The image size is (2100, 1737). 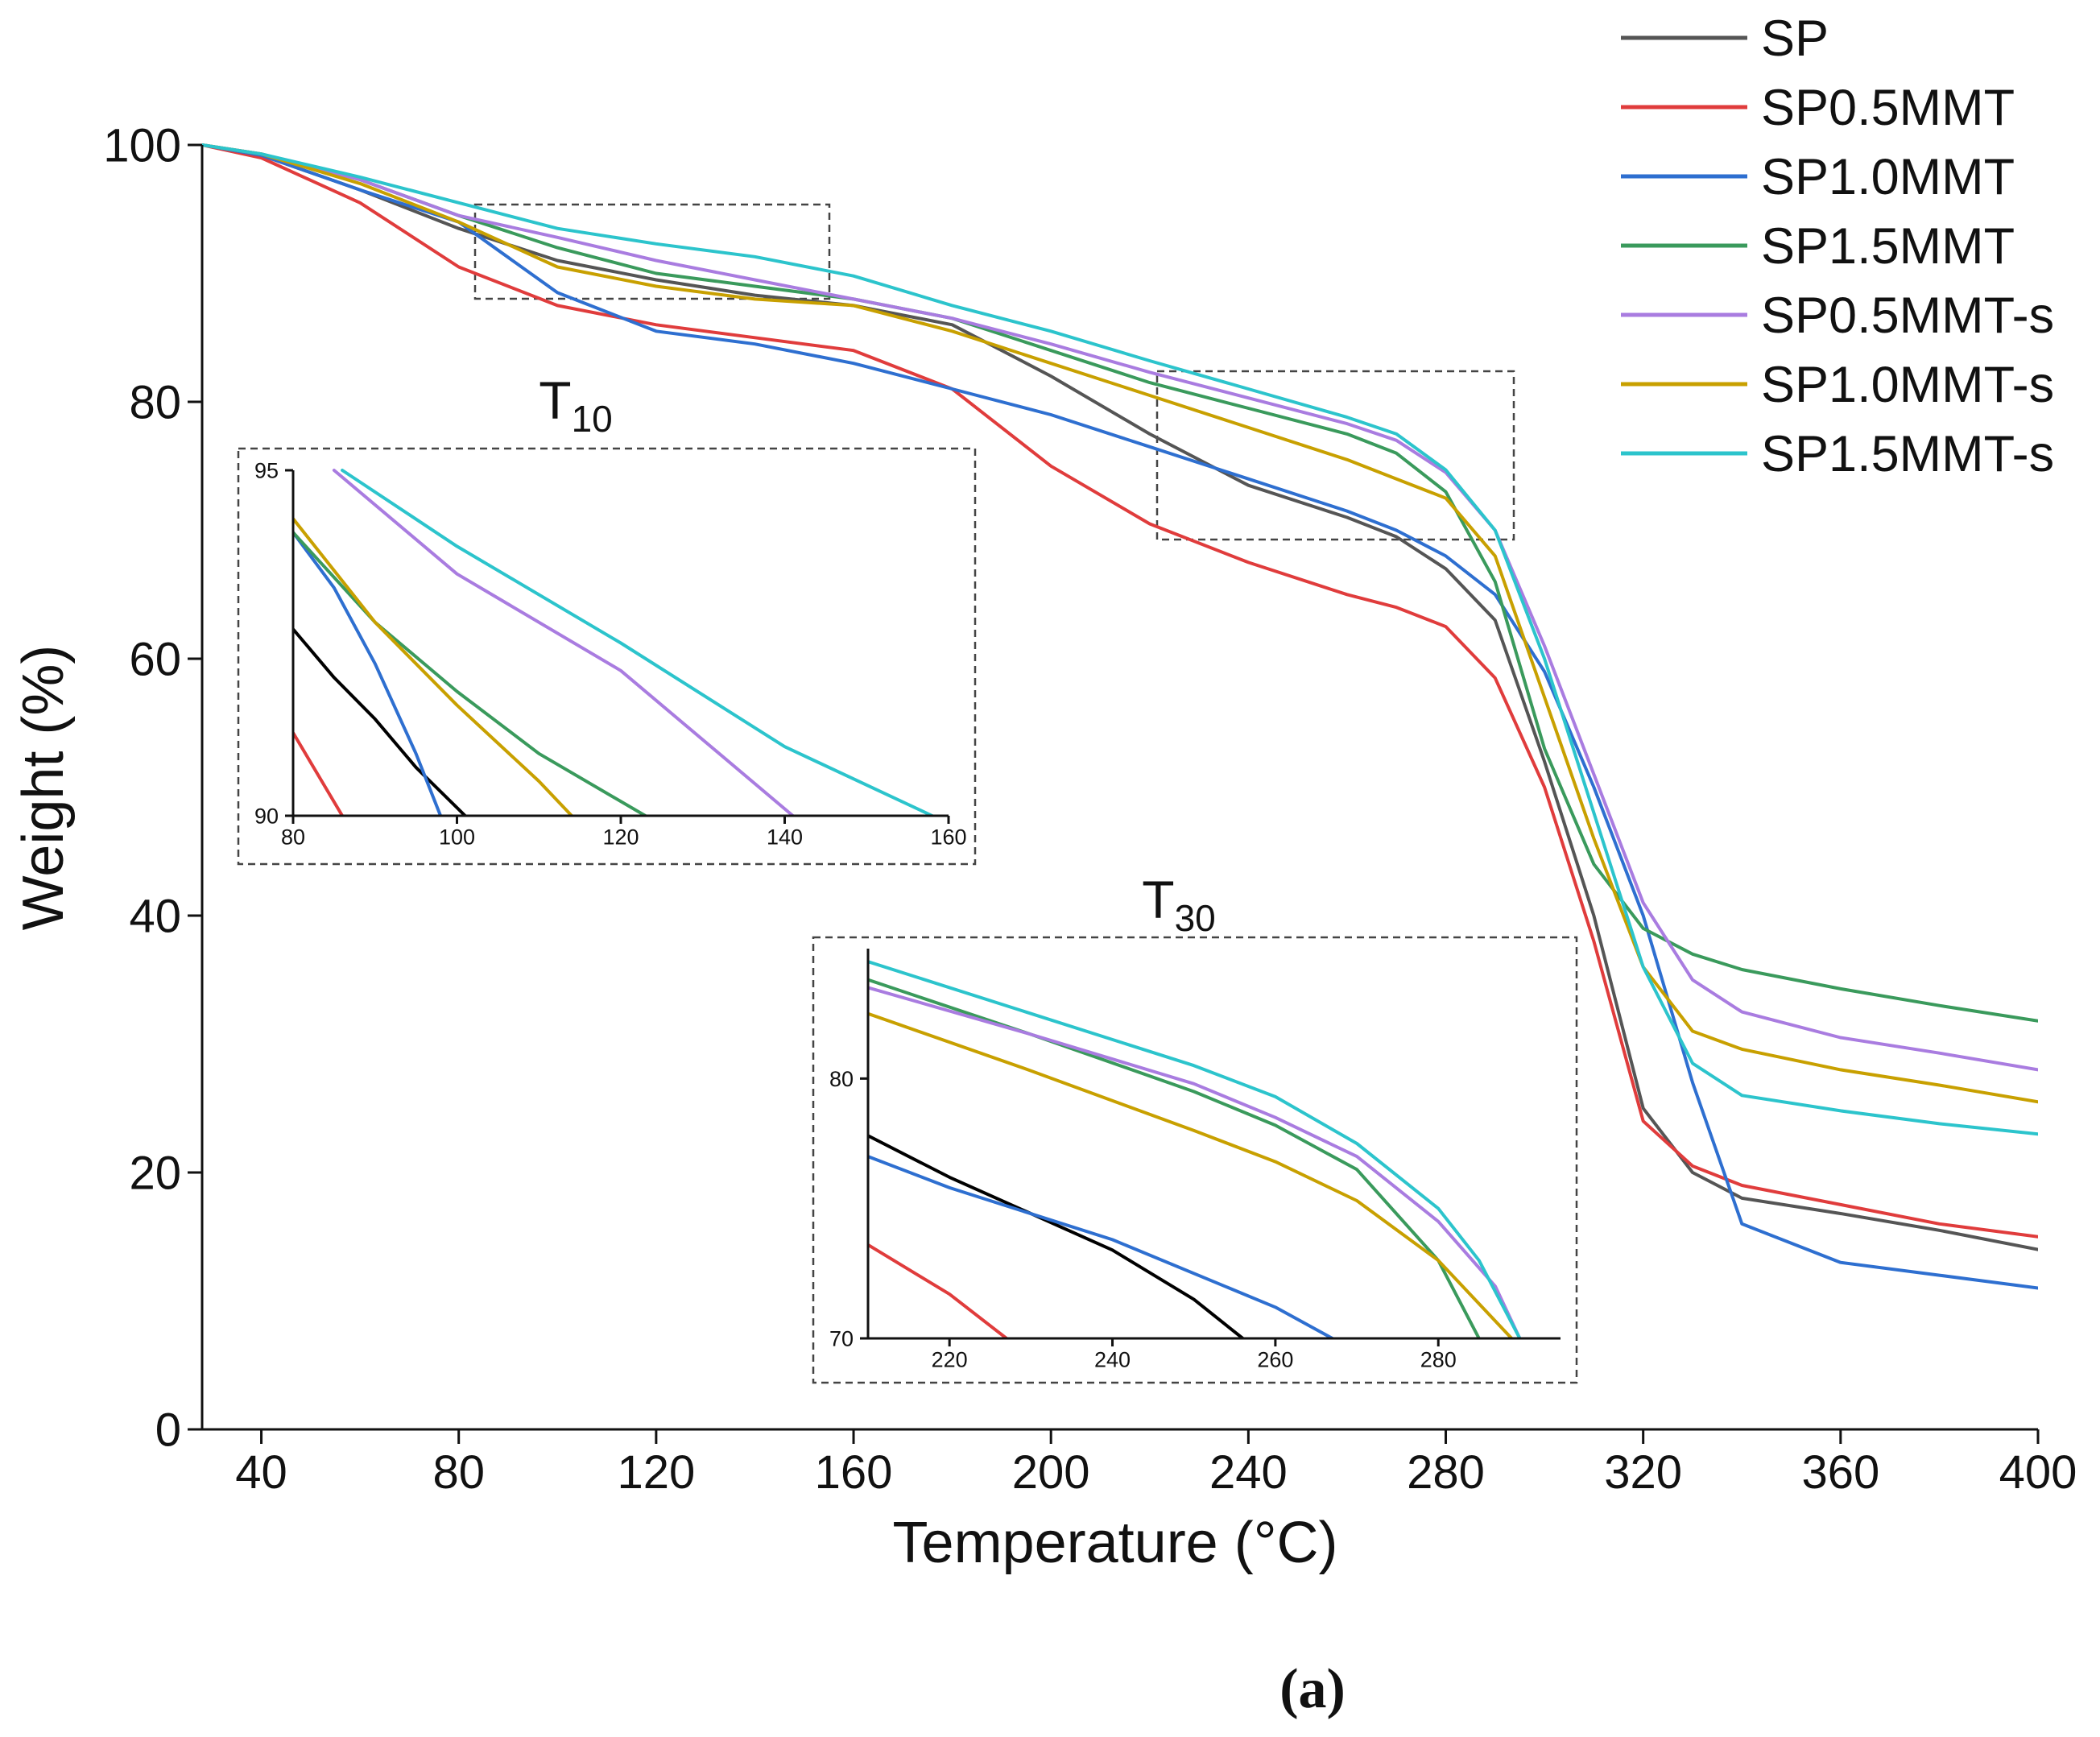 I want to click on y-tick-label: 95, so click(x=266, y=470).